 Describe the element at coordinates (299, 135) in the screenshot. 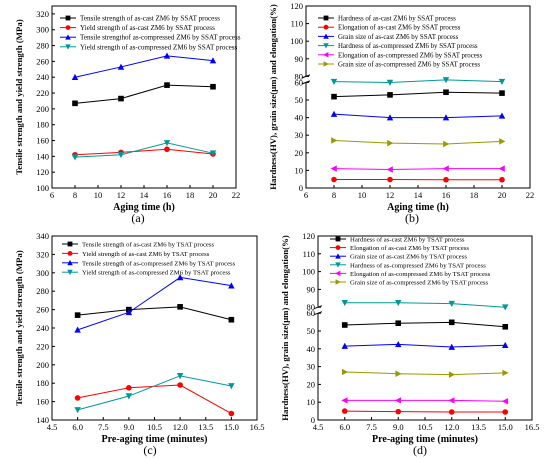

I see `y-tick-label: 30` at that location.